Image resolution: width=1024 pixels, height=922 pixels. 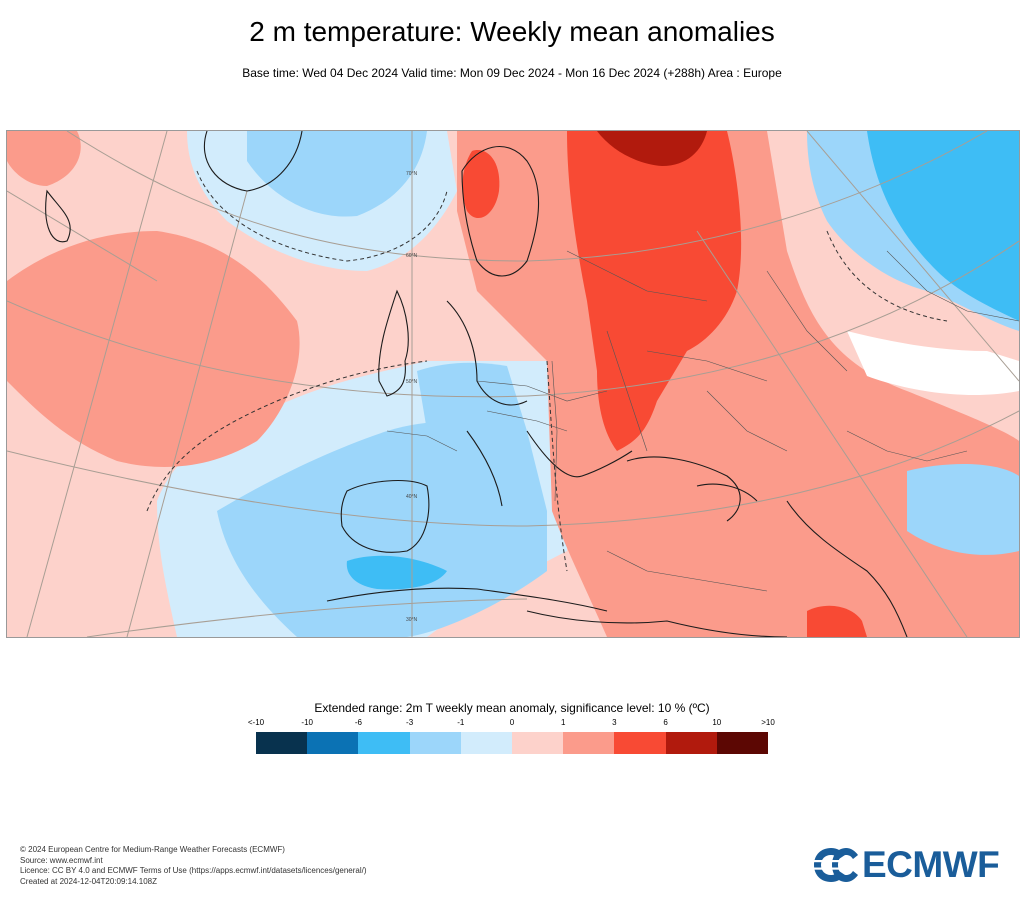 I want to click on anomaly-area-warm-atlantic, so click(x=153, y=349).